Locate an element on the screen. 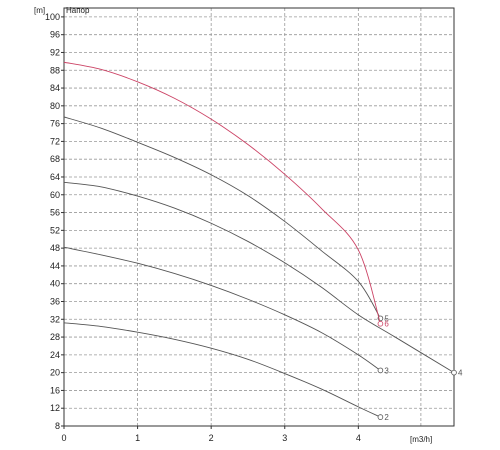  y-tick-label: 16 is located at coordinates (55, 390).